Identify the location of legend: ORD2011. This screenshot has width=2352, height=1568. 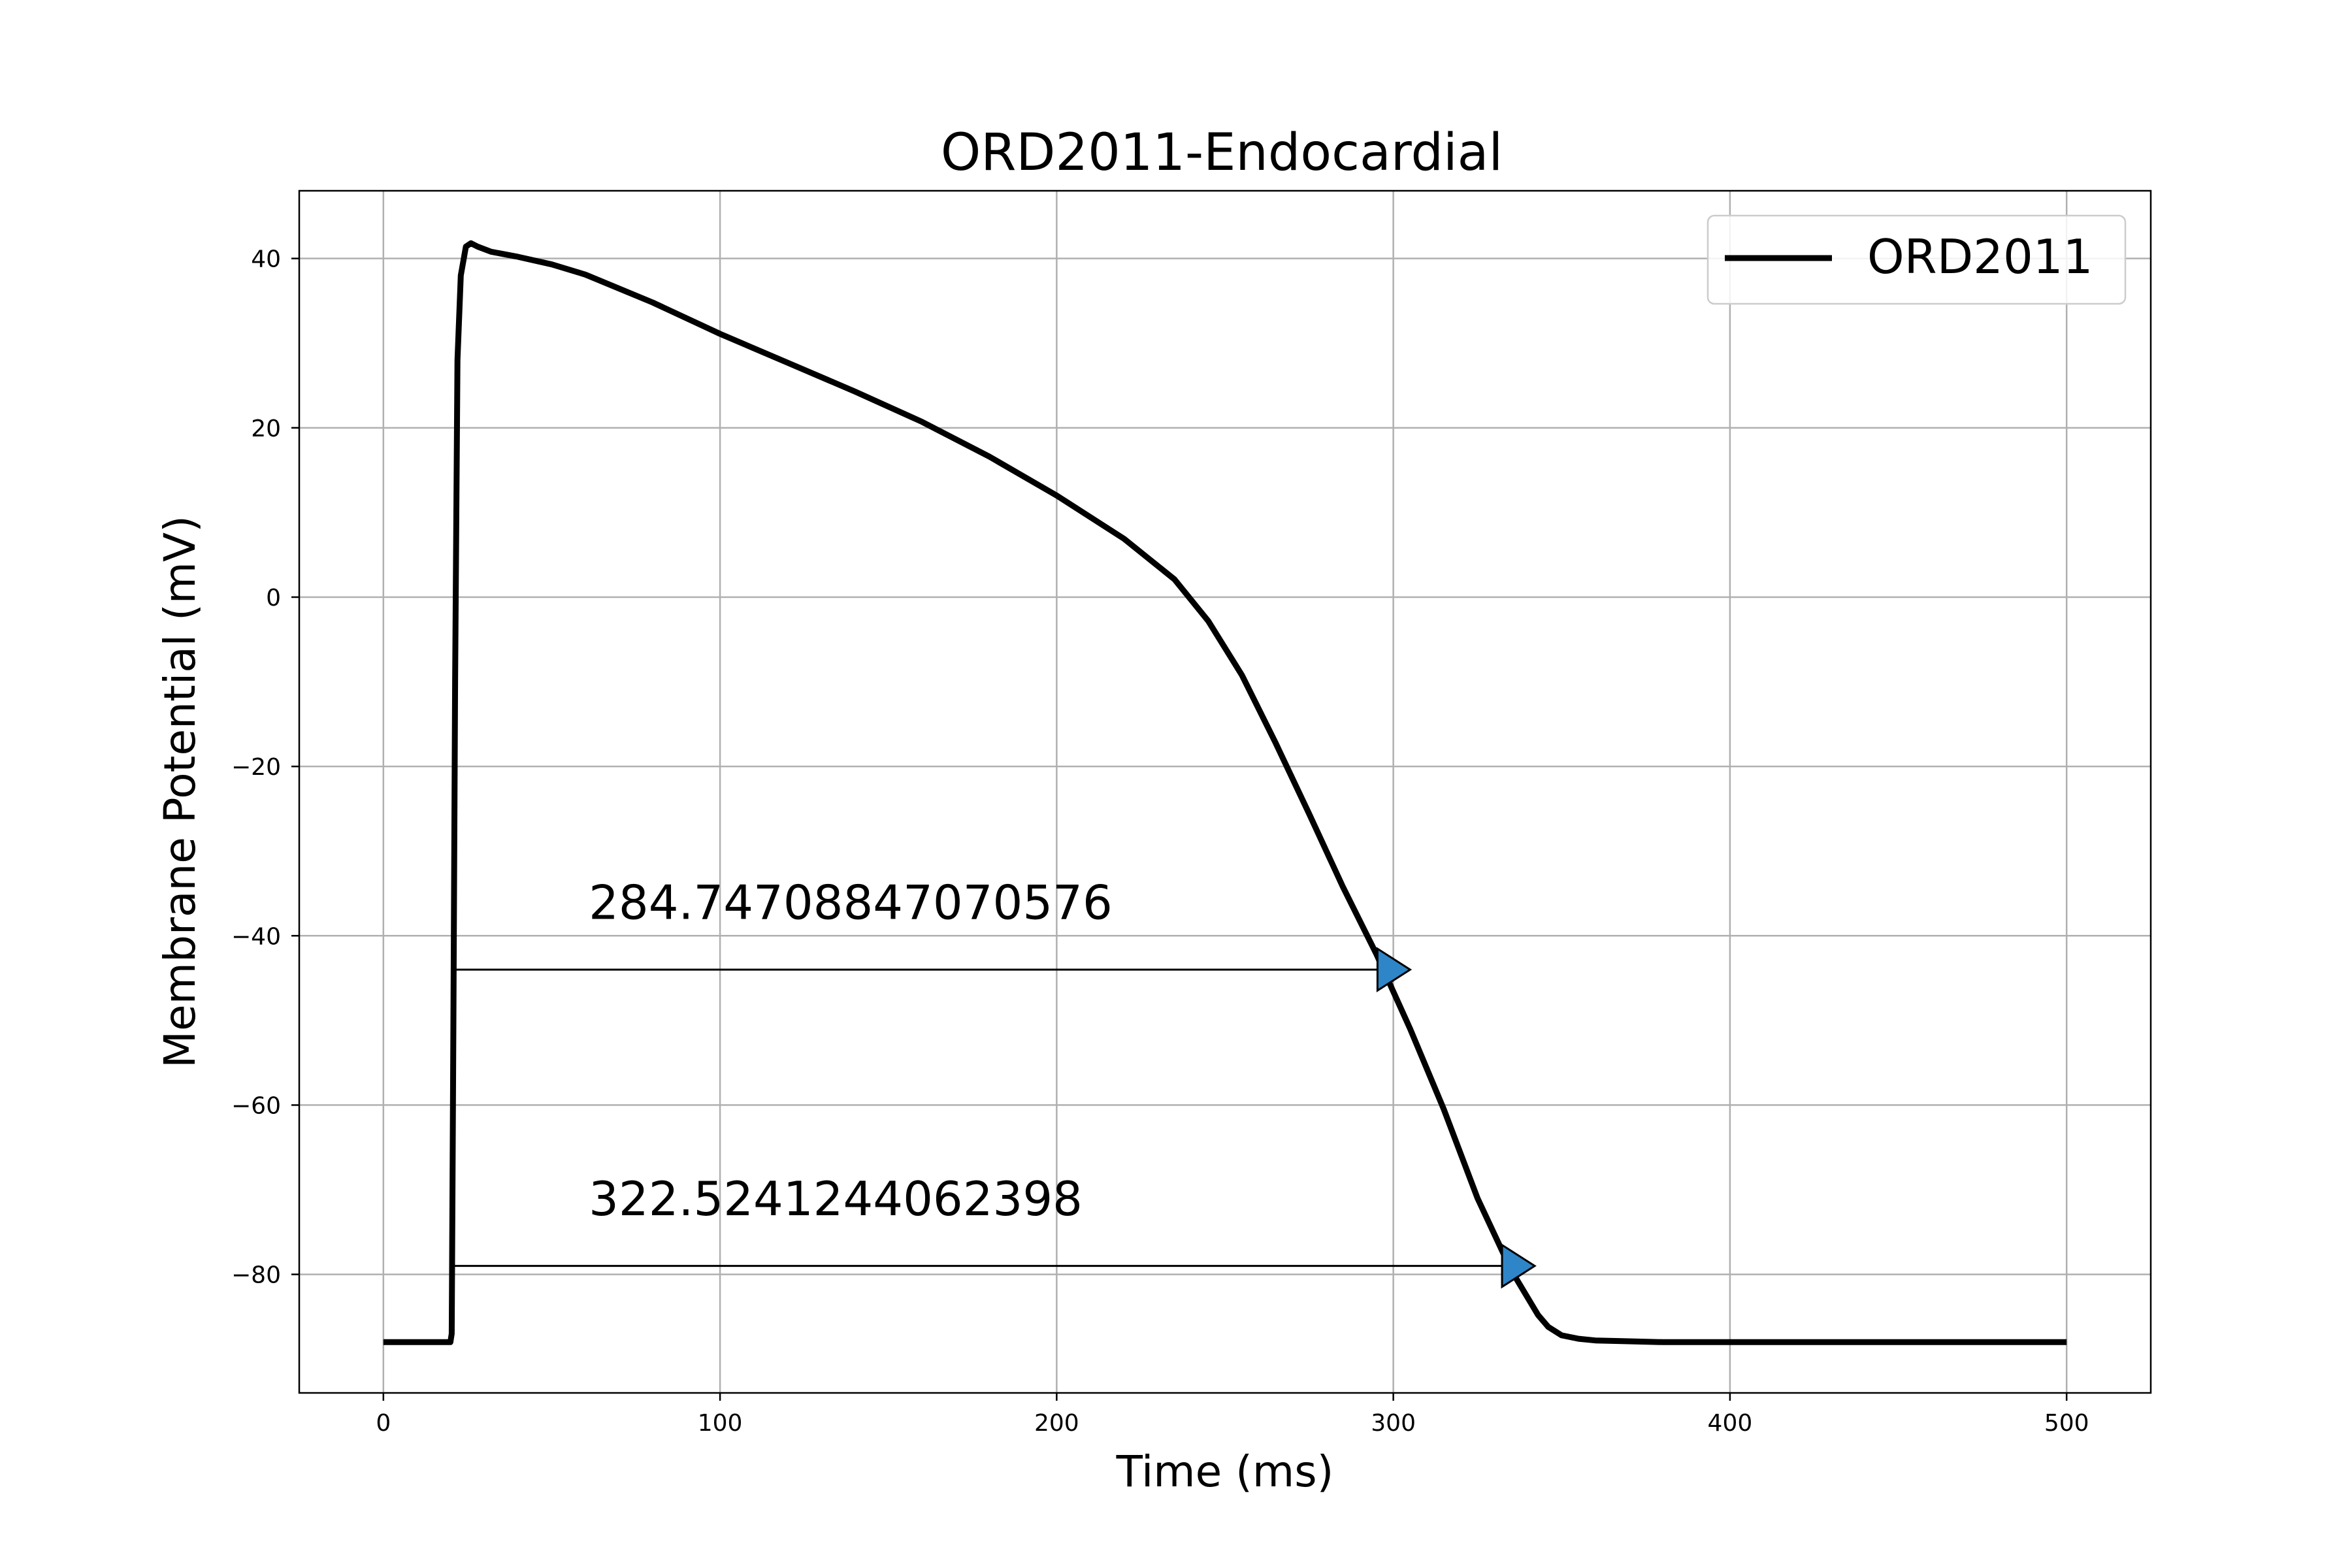
(1917, 259).